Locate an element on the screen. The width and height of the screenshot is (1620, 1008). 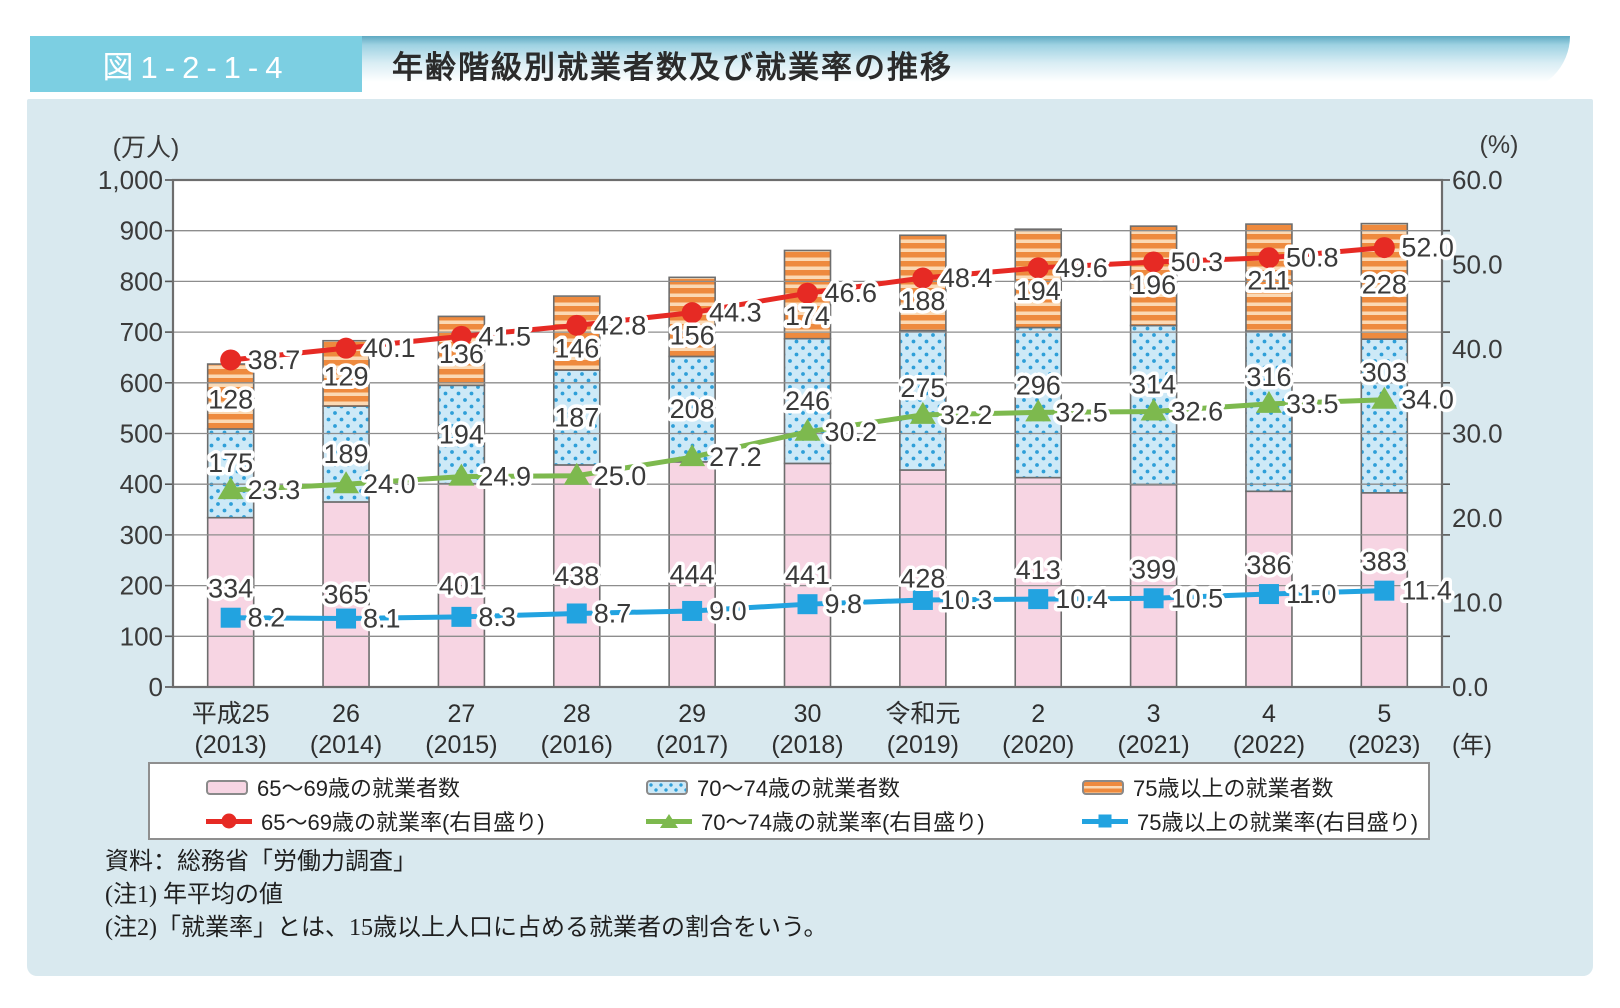
svg-text: 438 is located at coordinates (576, 576).